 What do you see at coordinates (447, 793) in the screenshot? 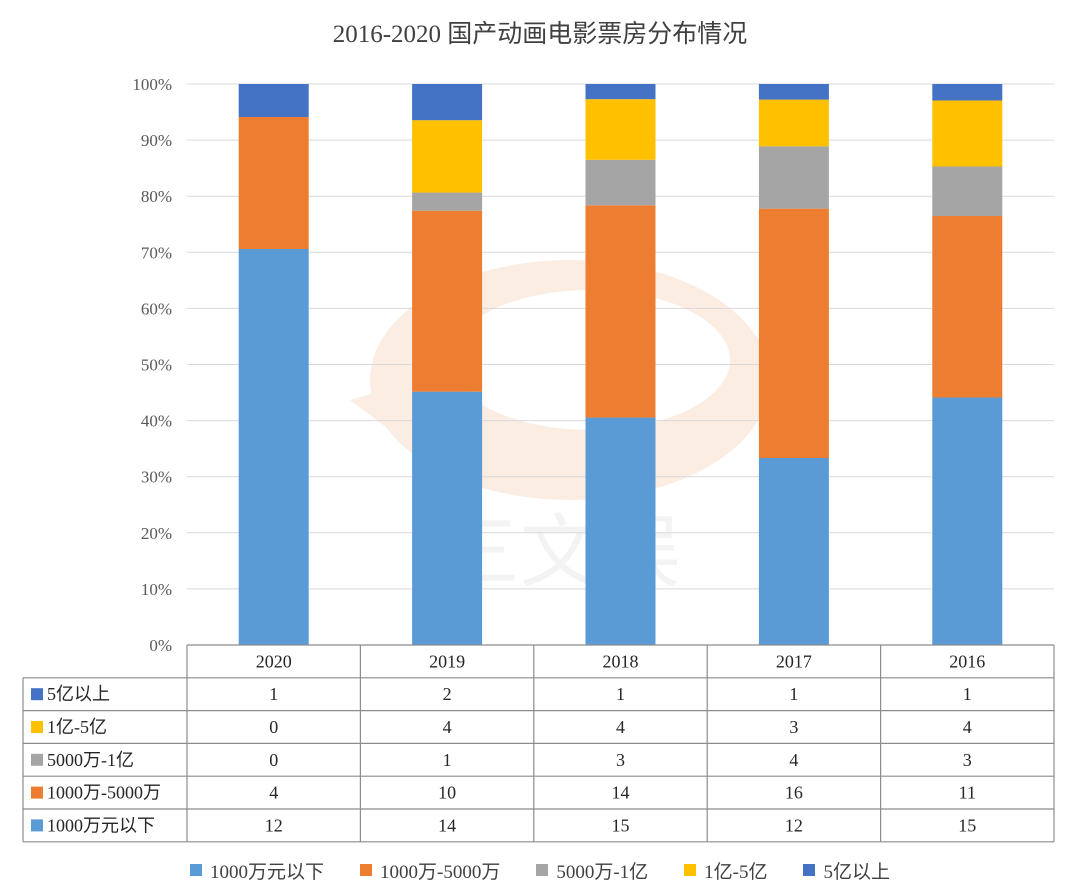
I see `data-label: 10` at bounding box center [447, 793].